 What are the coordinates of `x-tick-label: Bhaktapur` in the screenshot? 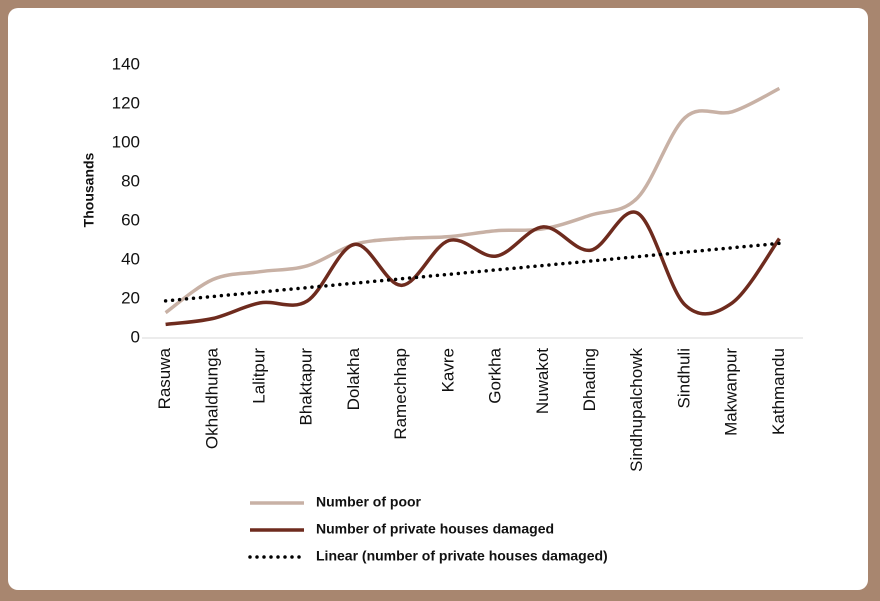 It's located at (306, 387).